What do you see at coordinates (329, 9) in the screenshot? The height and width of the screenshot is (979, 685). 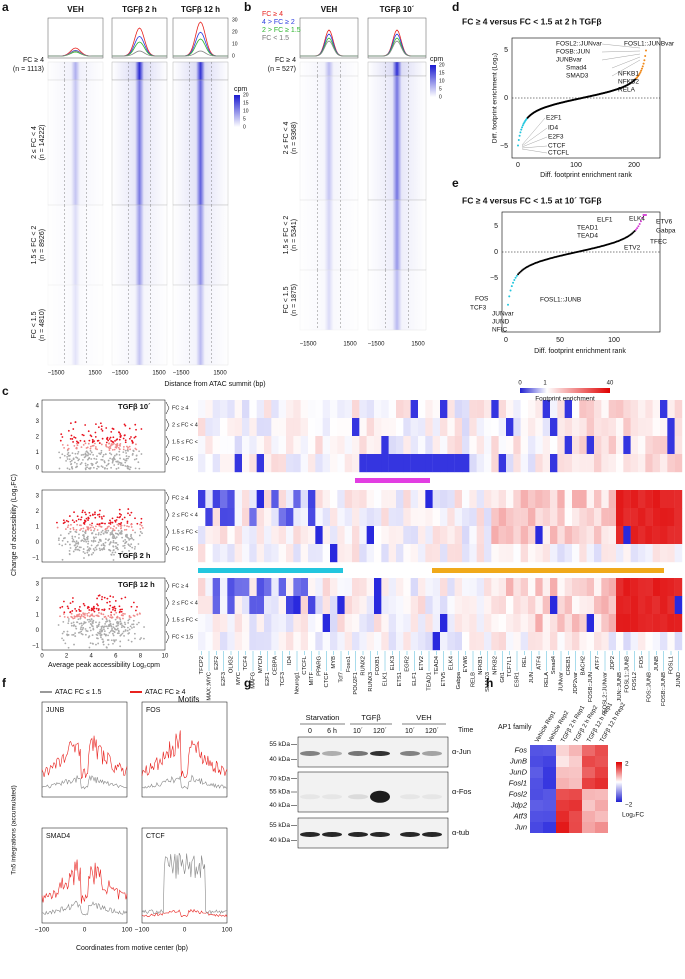 I see `column-header: VEH` at bounding box center [329, 9].